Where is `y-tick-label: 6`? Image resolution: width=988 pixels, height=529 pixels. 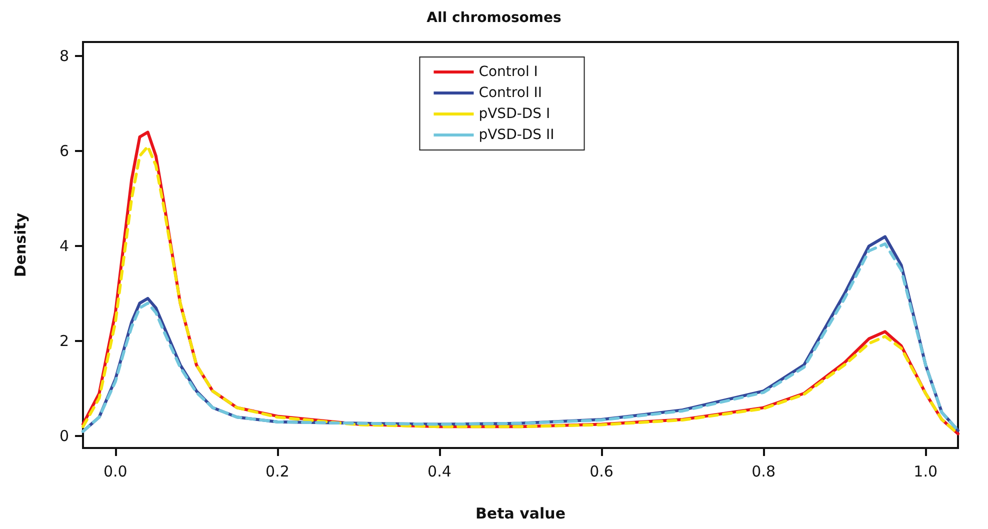 y-tick-label: 6 is located at coordinates (64, 151).